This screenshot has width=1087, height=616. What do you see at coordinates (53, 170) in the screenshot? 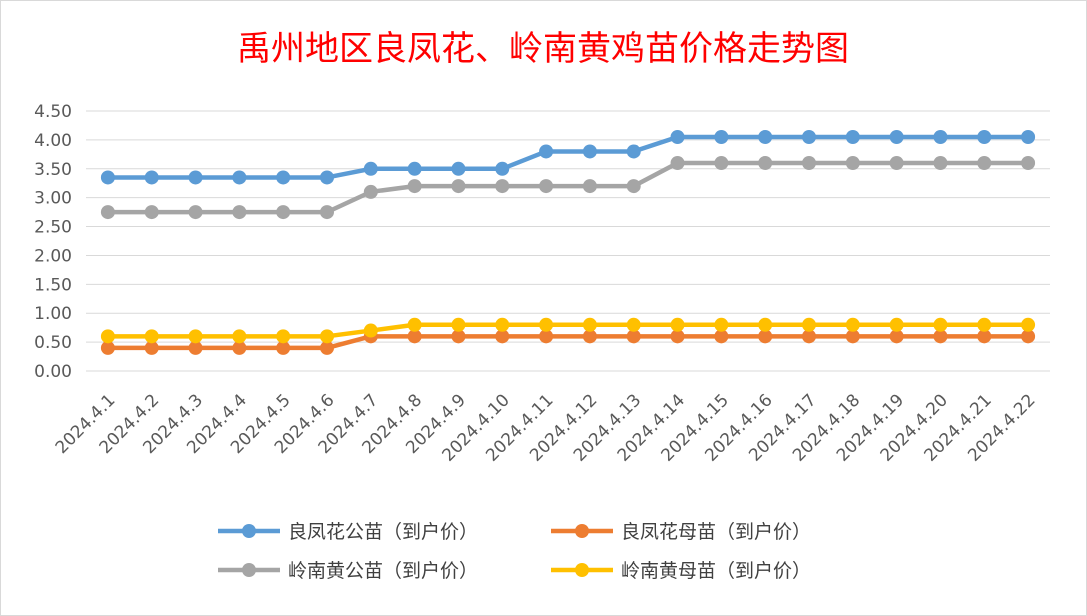
I see `y-tick-label: 3.50` at bounding box center [53, 170].